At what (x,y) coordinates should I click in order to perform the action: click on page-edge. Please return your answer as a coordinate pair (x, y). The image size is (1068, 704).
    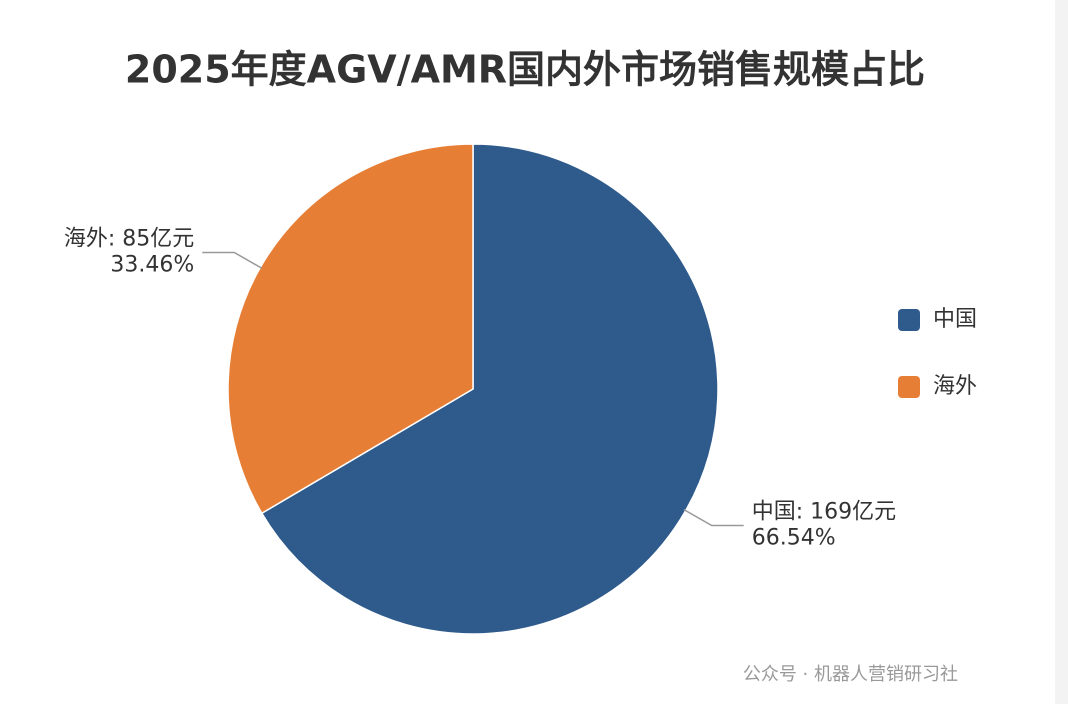
    Looking at the image, I should click on (1061, 352).